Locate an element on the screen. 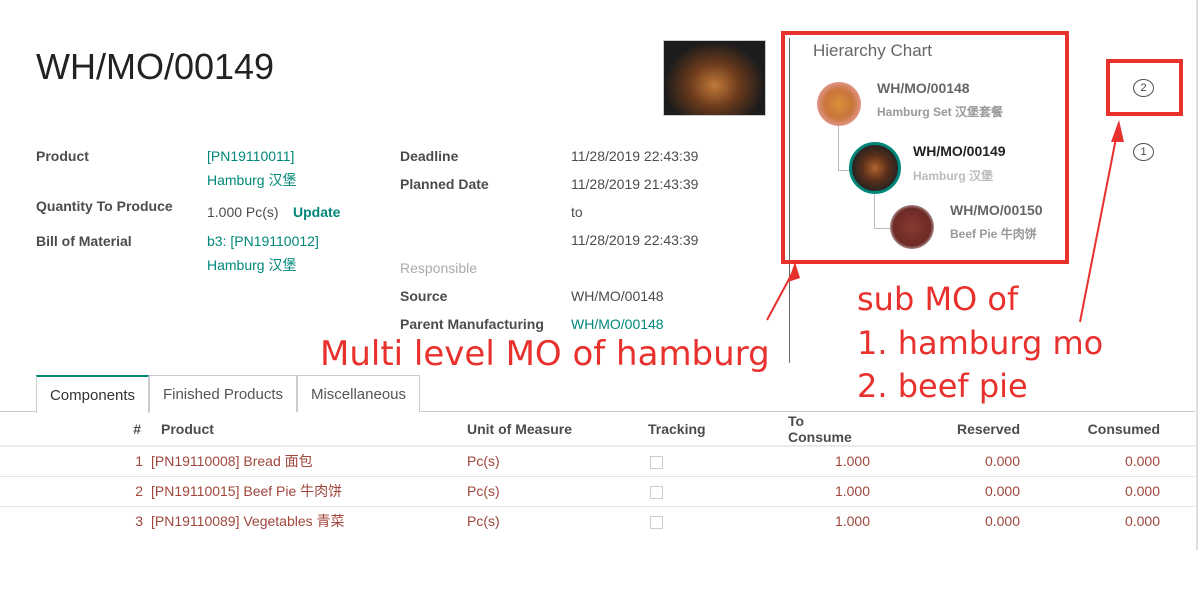 The width and height of the screenshot is (1200, 600). col-number: # is located at coordinates (71, 430).